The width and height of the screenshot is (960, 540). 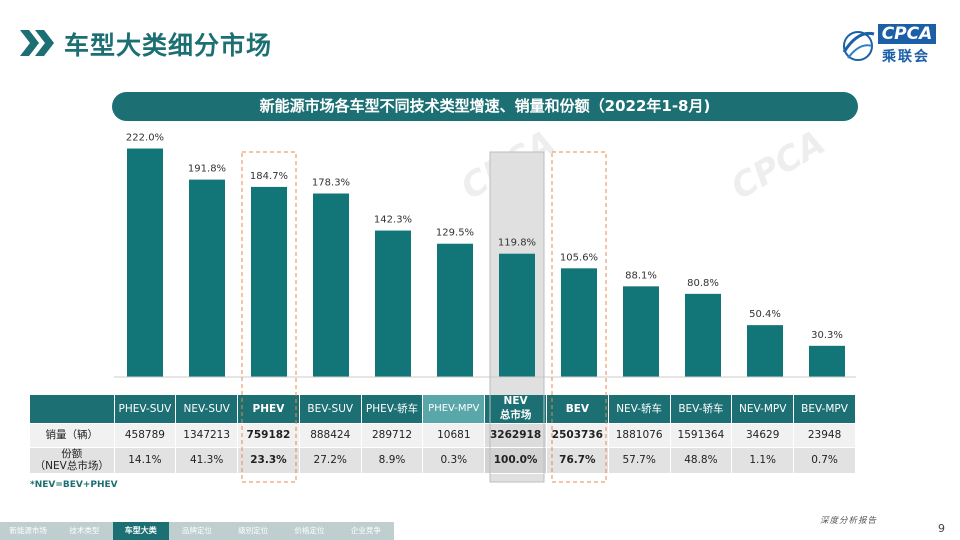 What do you see at coordinates (888, 45) in the screenshot?
I see `cpca-logo: CPCA 乘联会` at bounding box center [888, 45].